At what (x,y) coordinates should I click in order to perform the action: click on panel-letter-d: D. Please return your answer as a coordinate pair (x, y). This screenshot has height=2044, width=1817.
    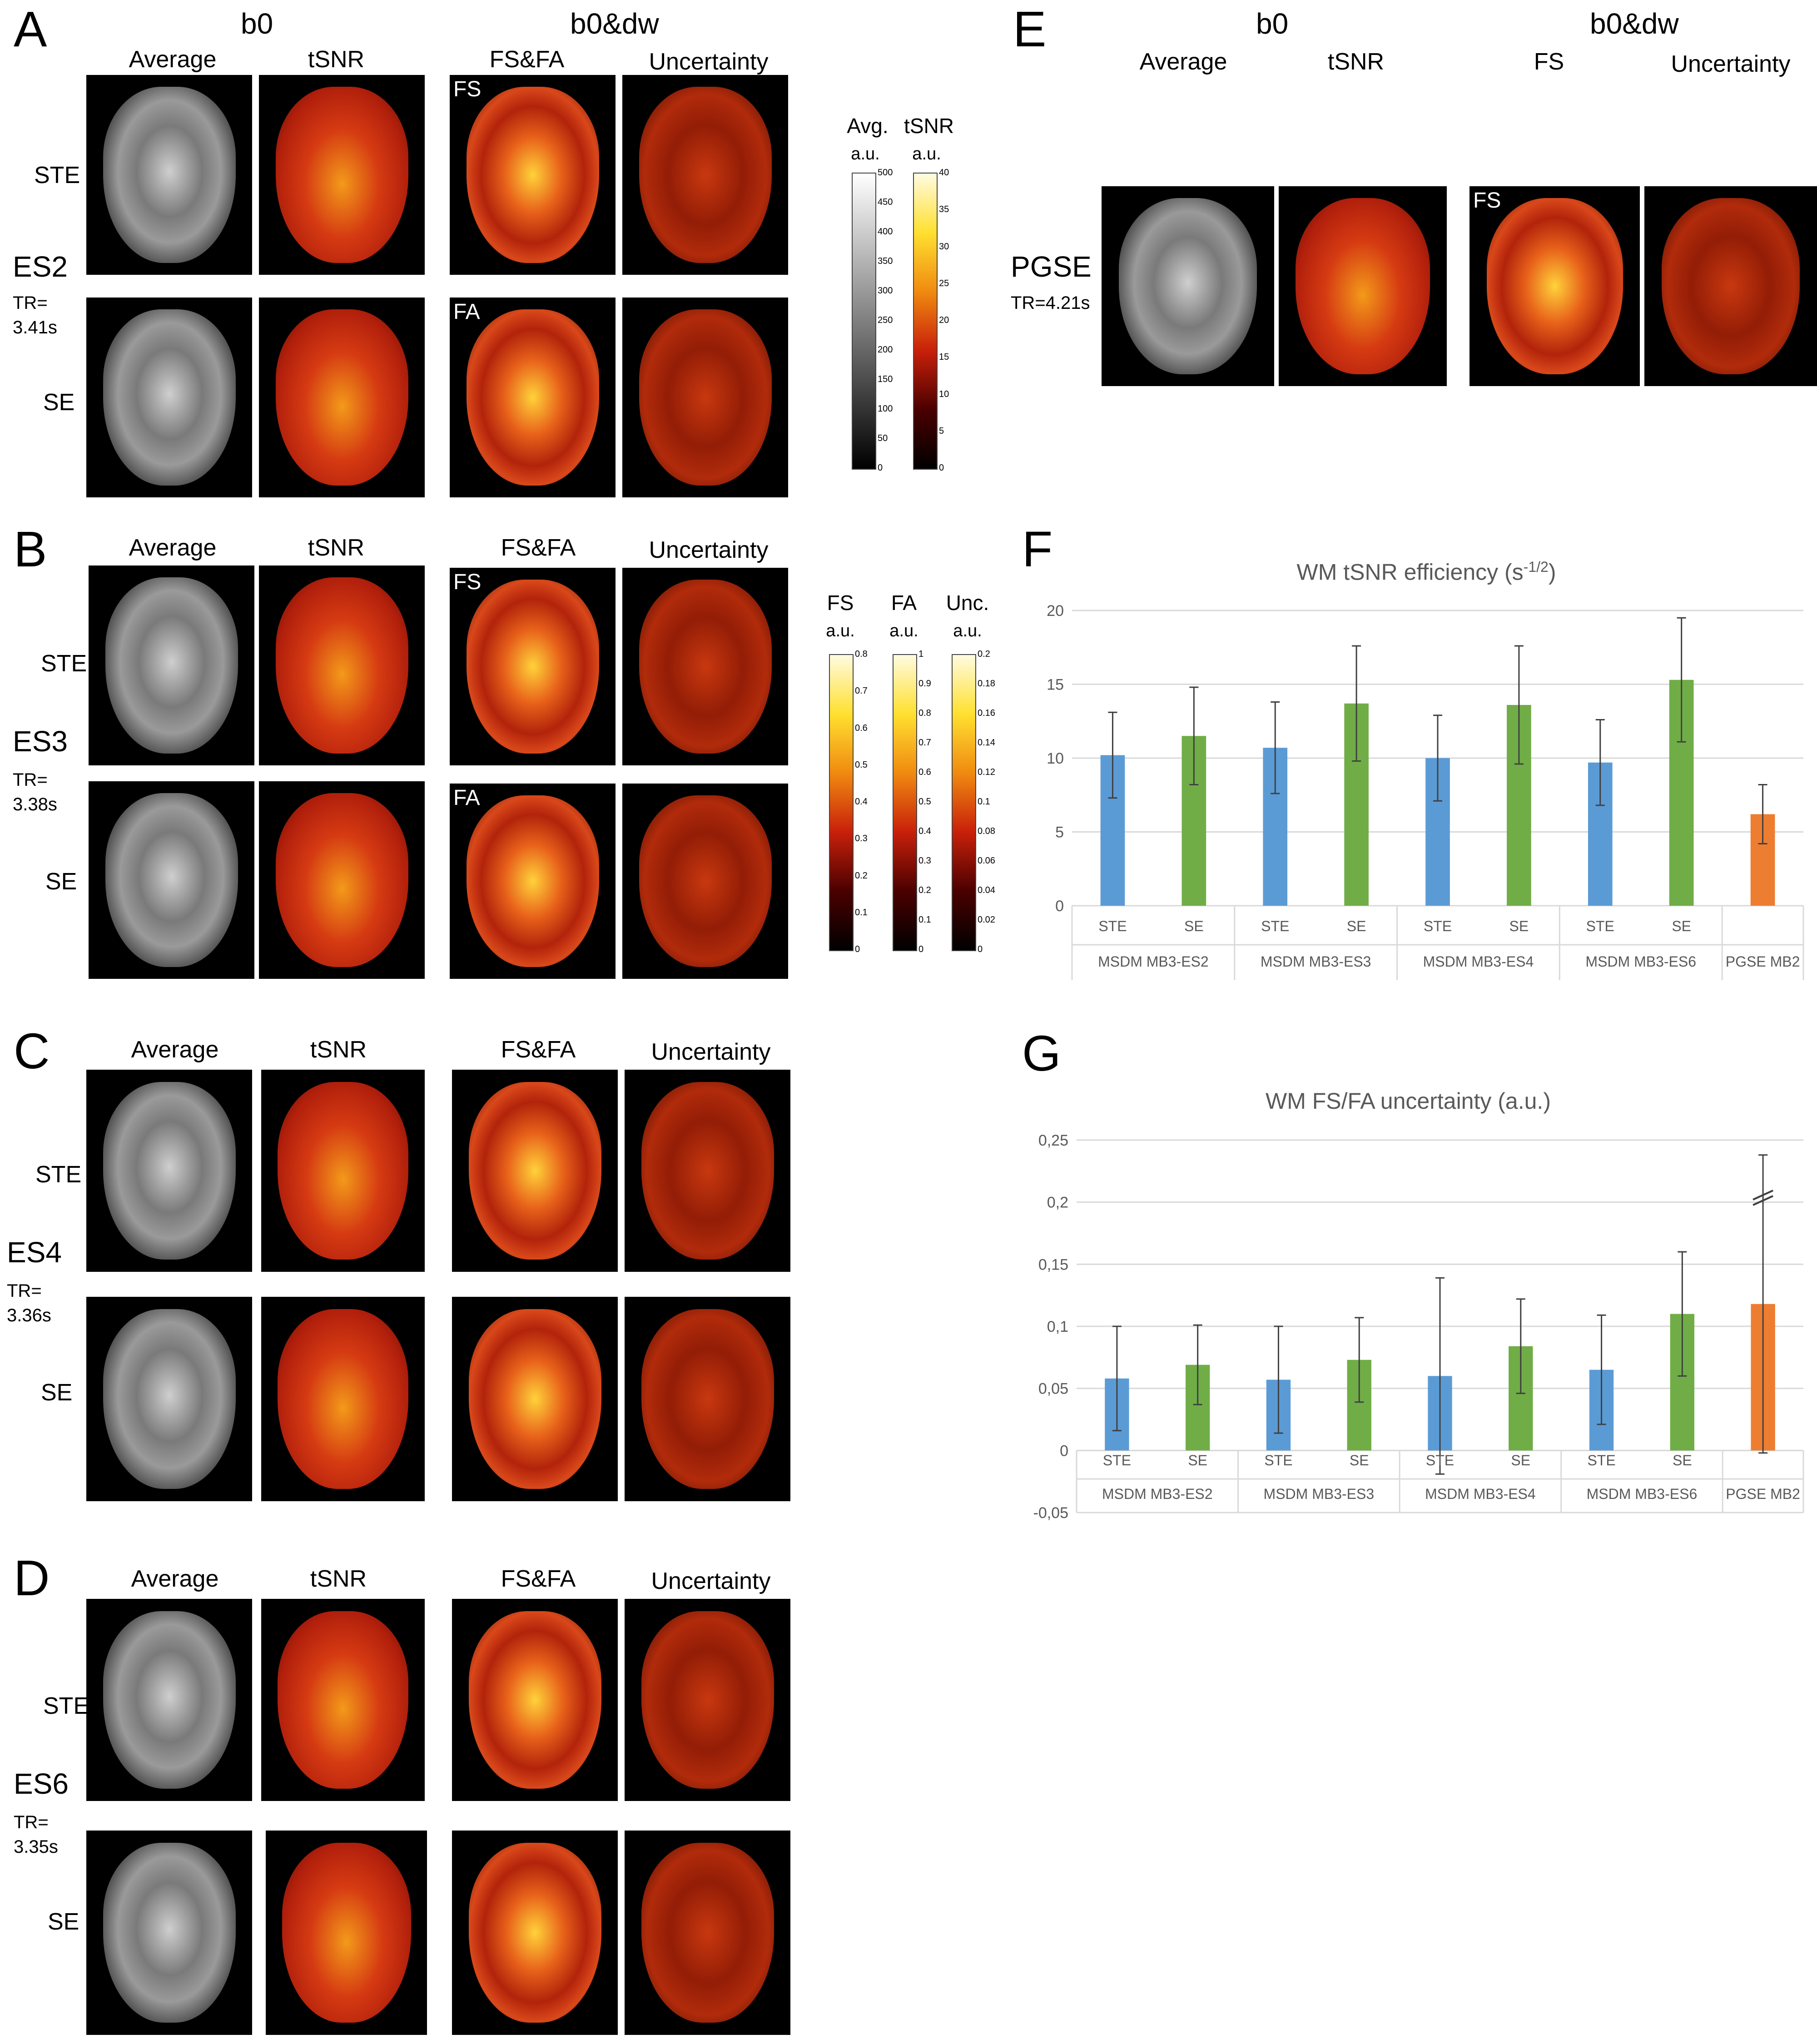
    Looking at the image, I should click on (32, 1578).